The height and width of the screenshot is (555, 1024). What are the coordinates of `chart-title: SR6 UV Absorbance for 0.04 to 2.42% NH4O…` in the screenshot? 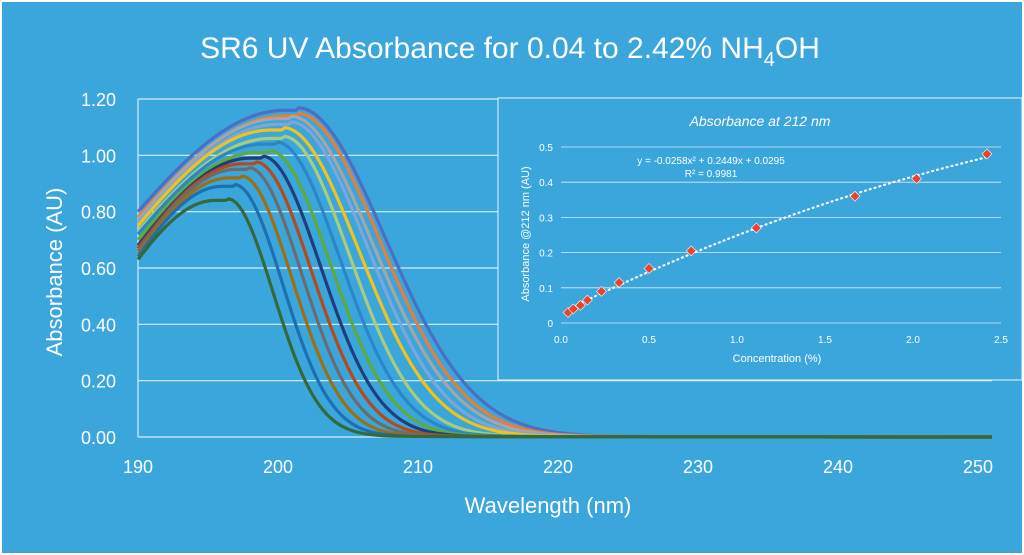 It's located at (510, 51).